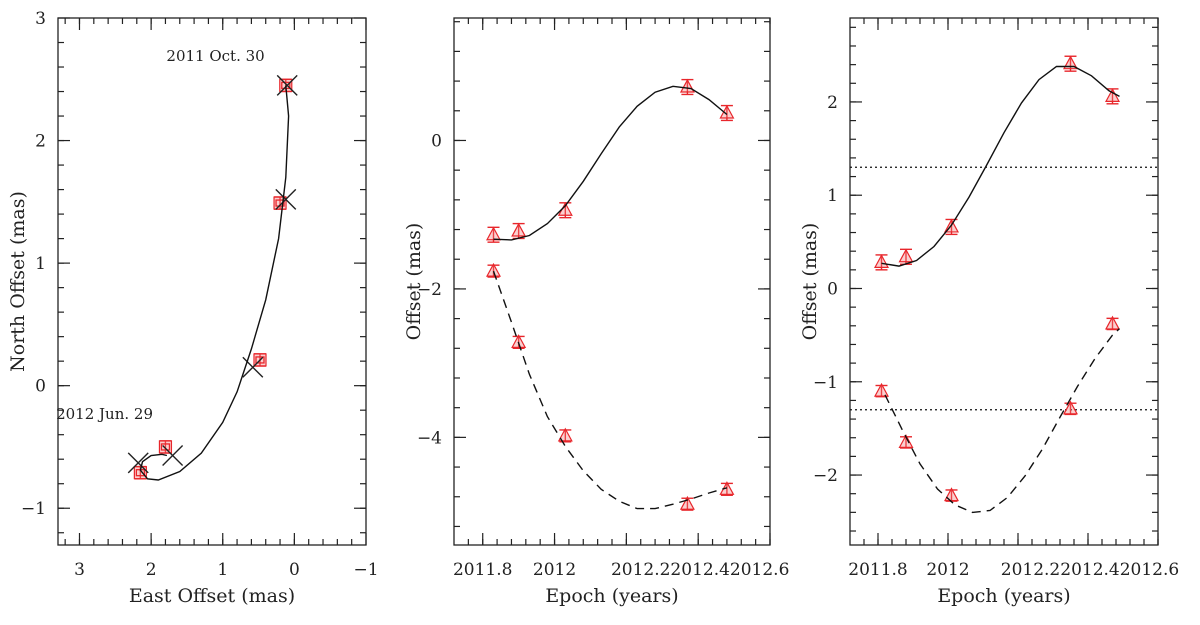  I want to click on y-axis-title: North Offset (mas), so click(18, 281).